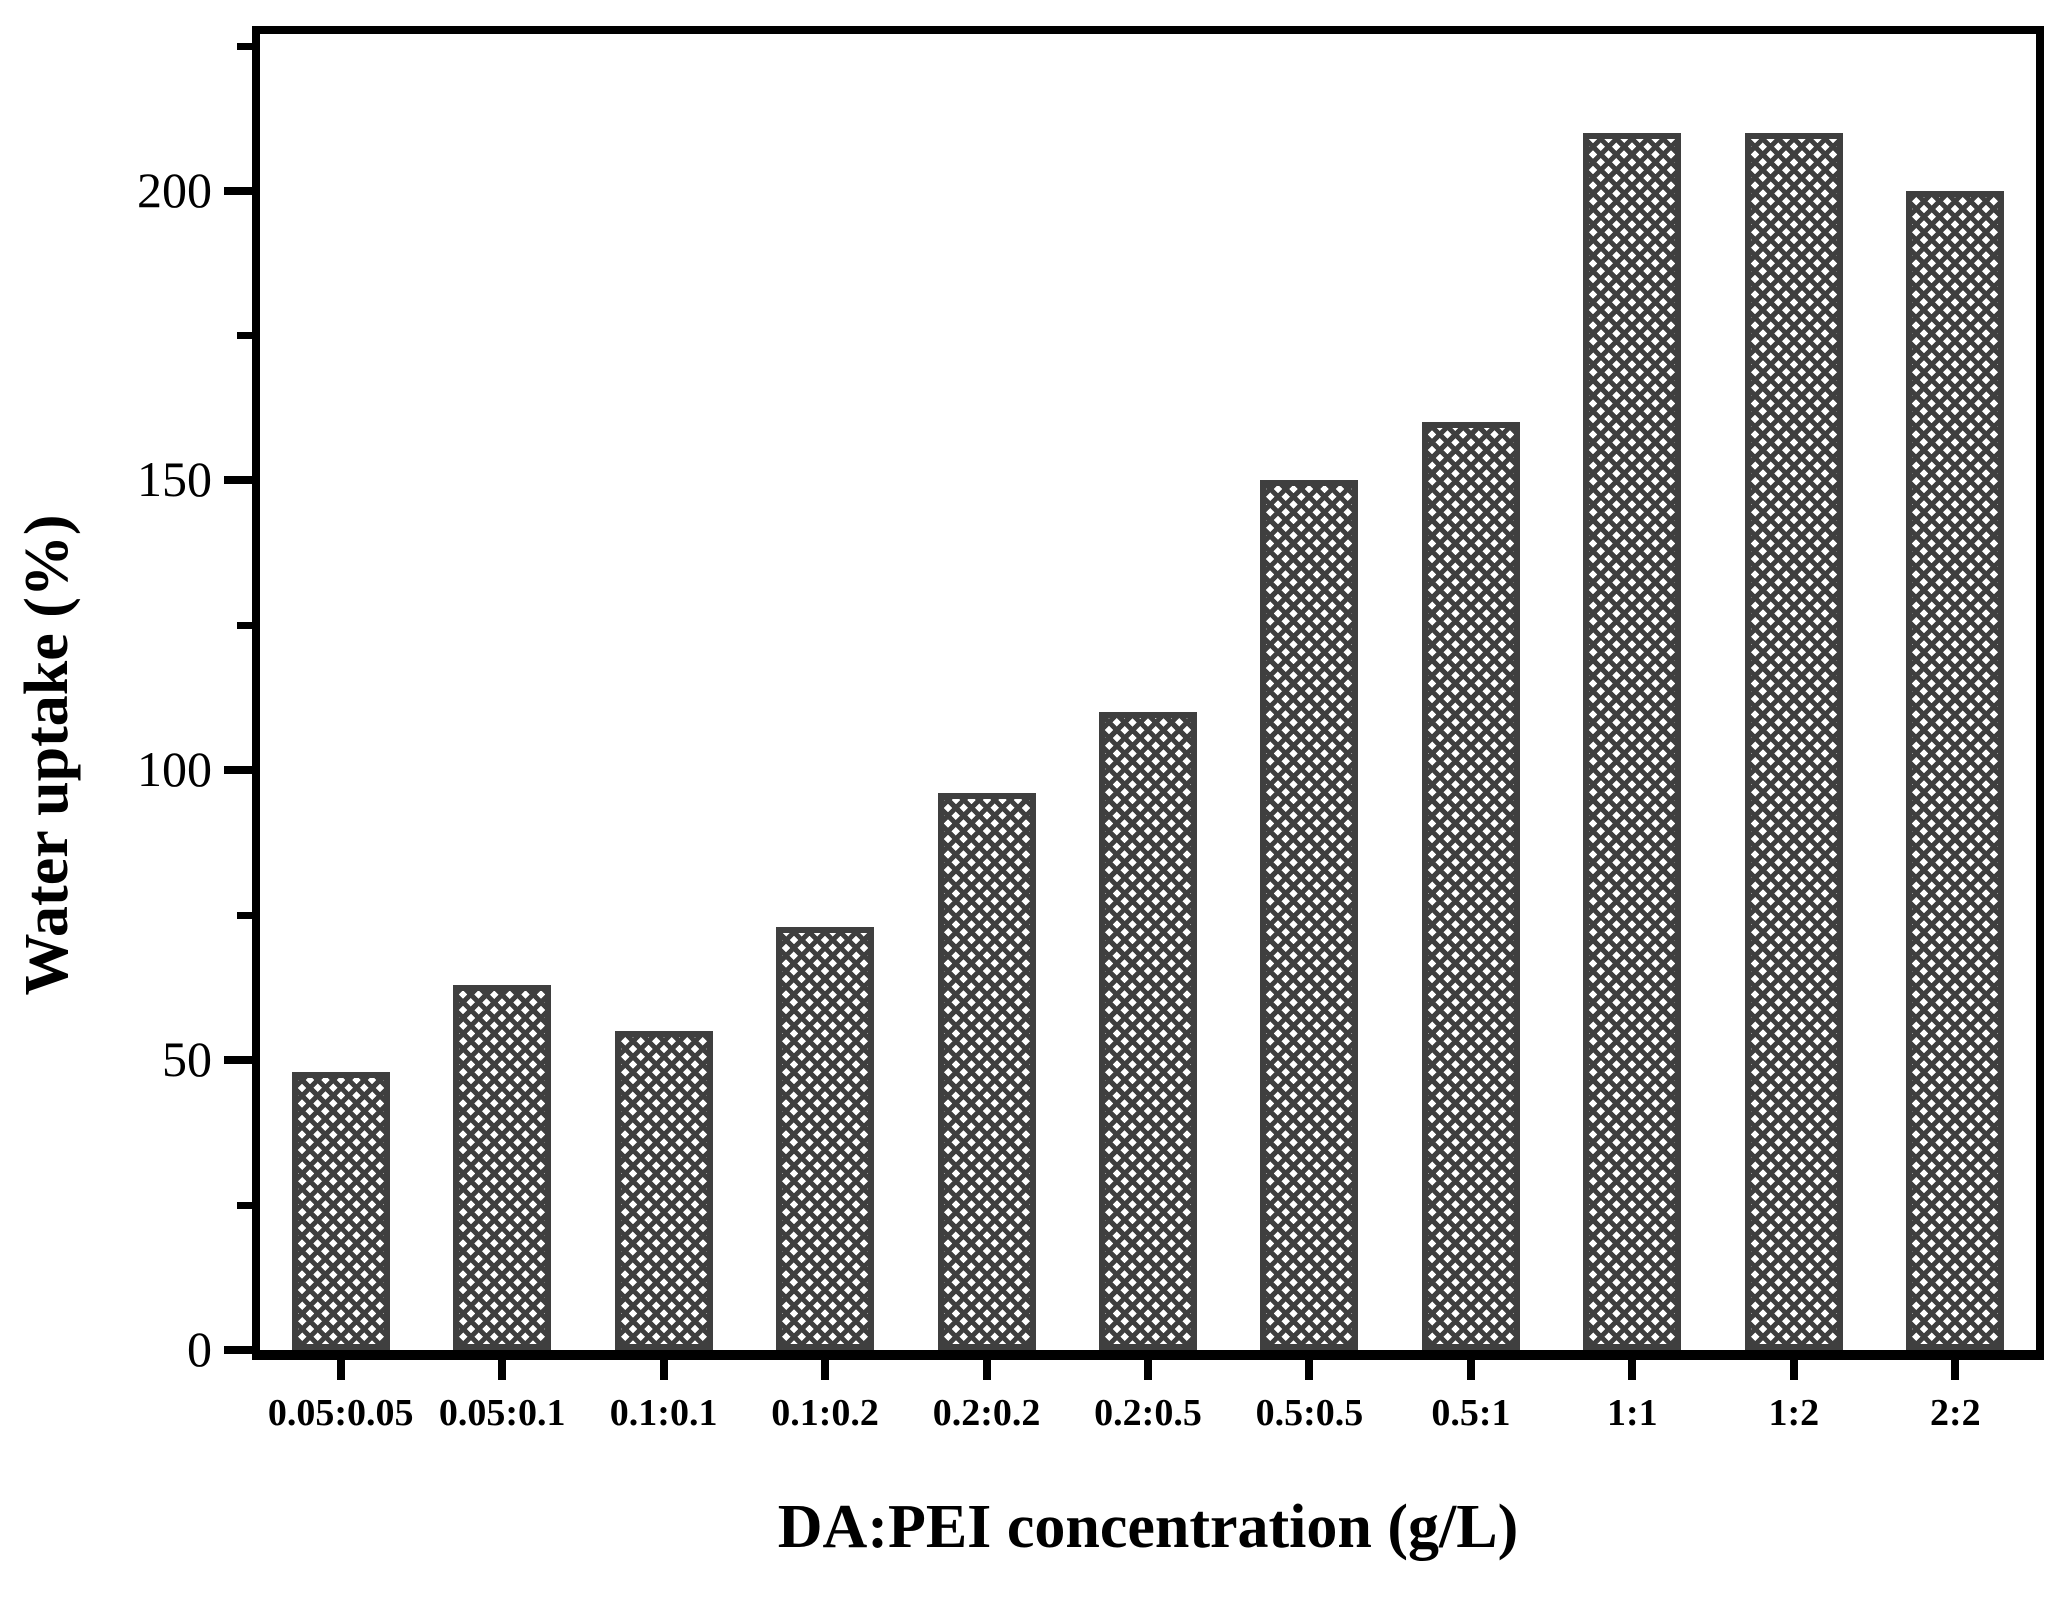  I want to click on x-tick-label: 0.1:0.1, so click(663, 1413).